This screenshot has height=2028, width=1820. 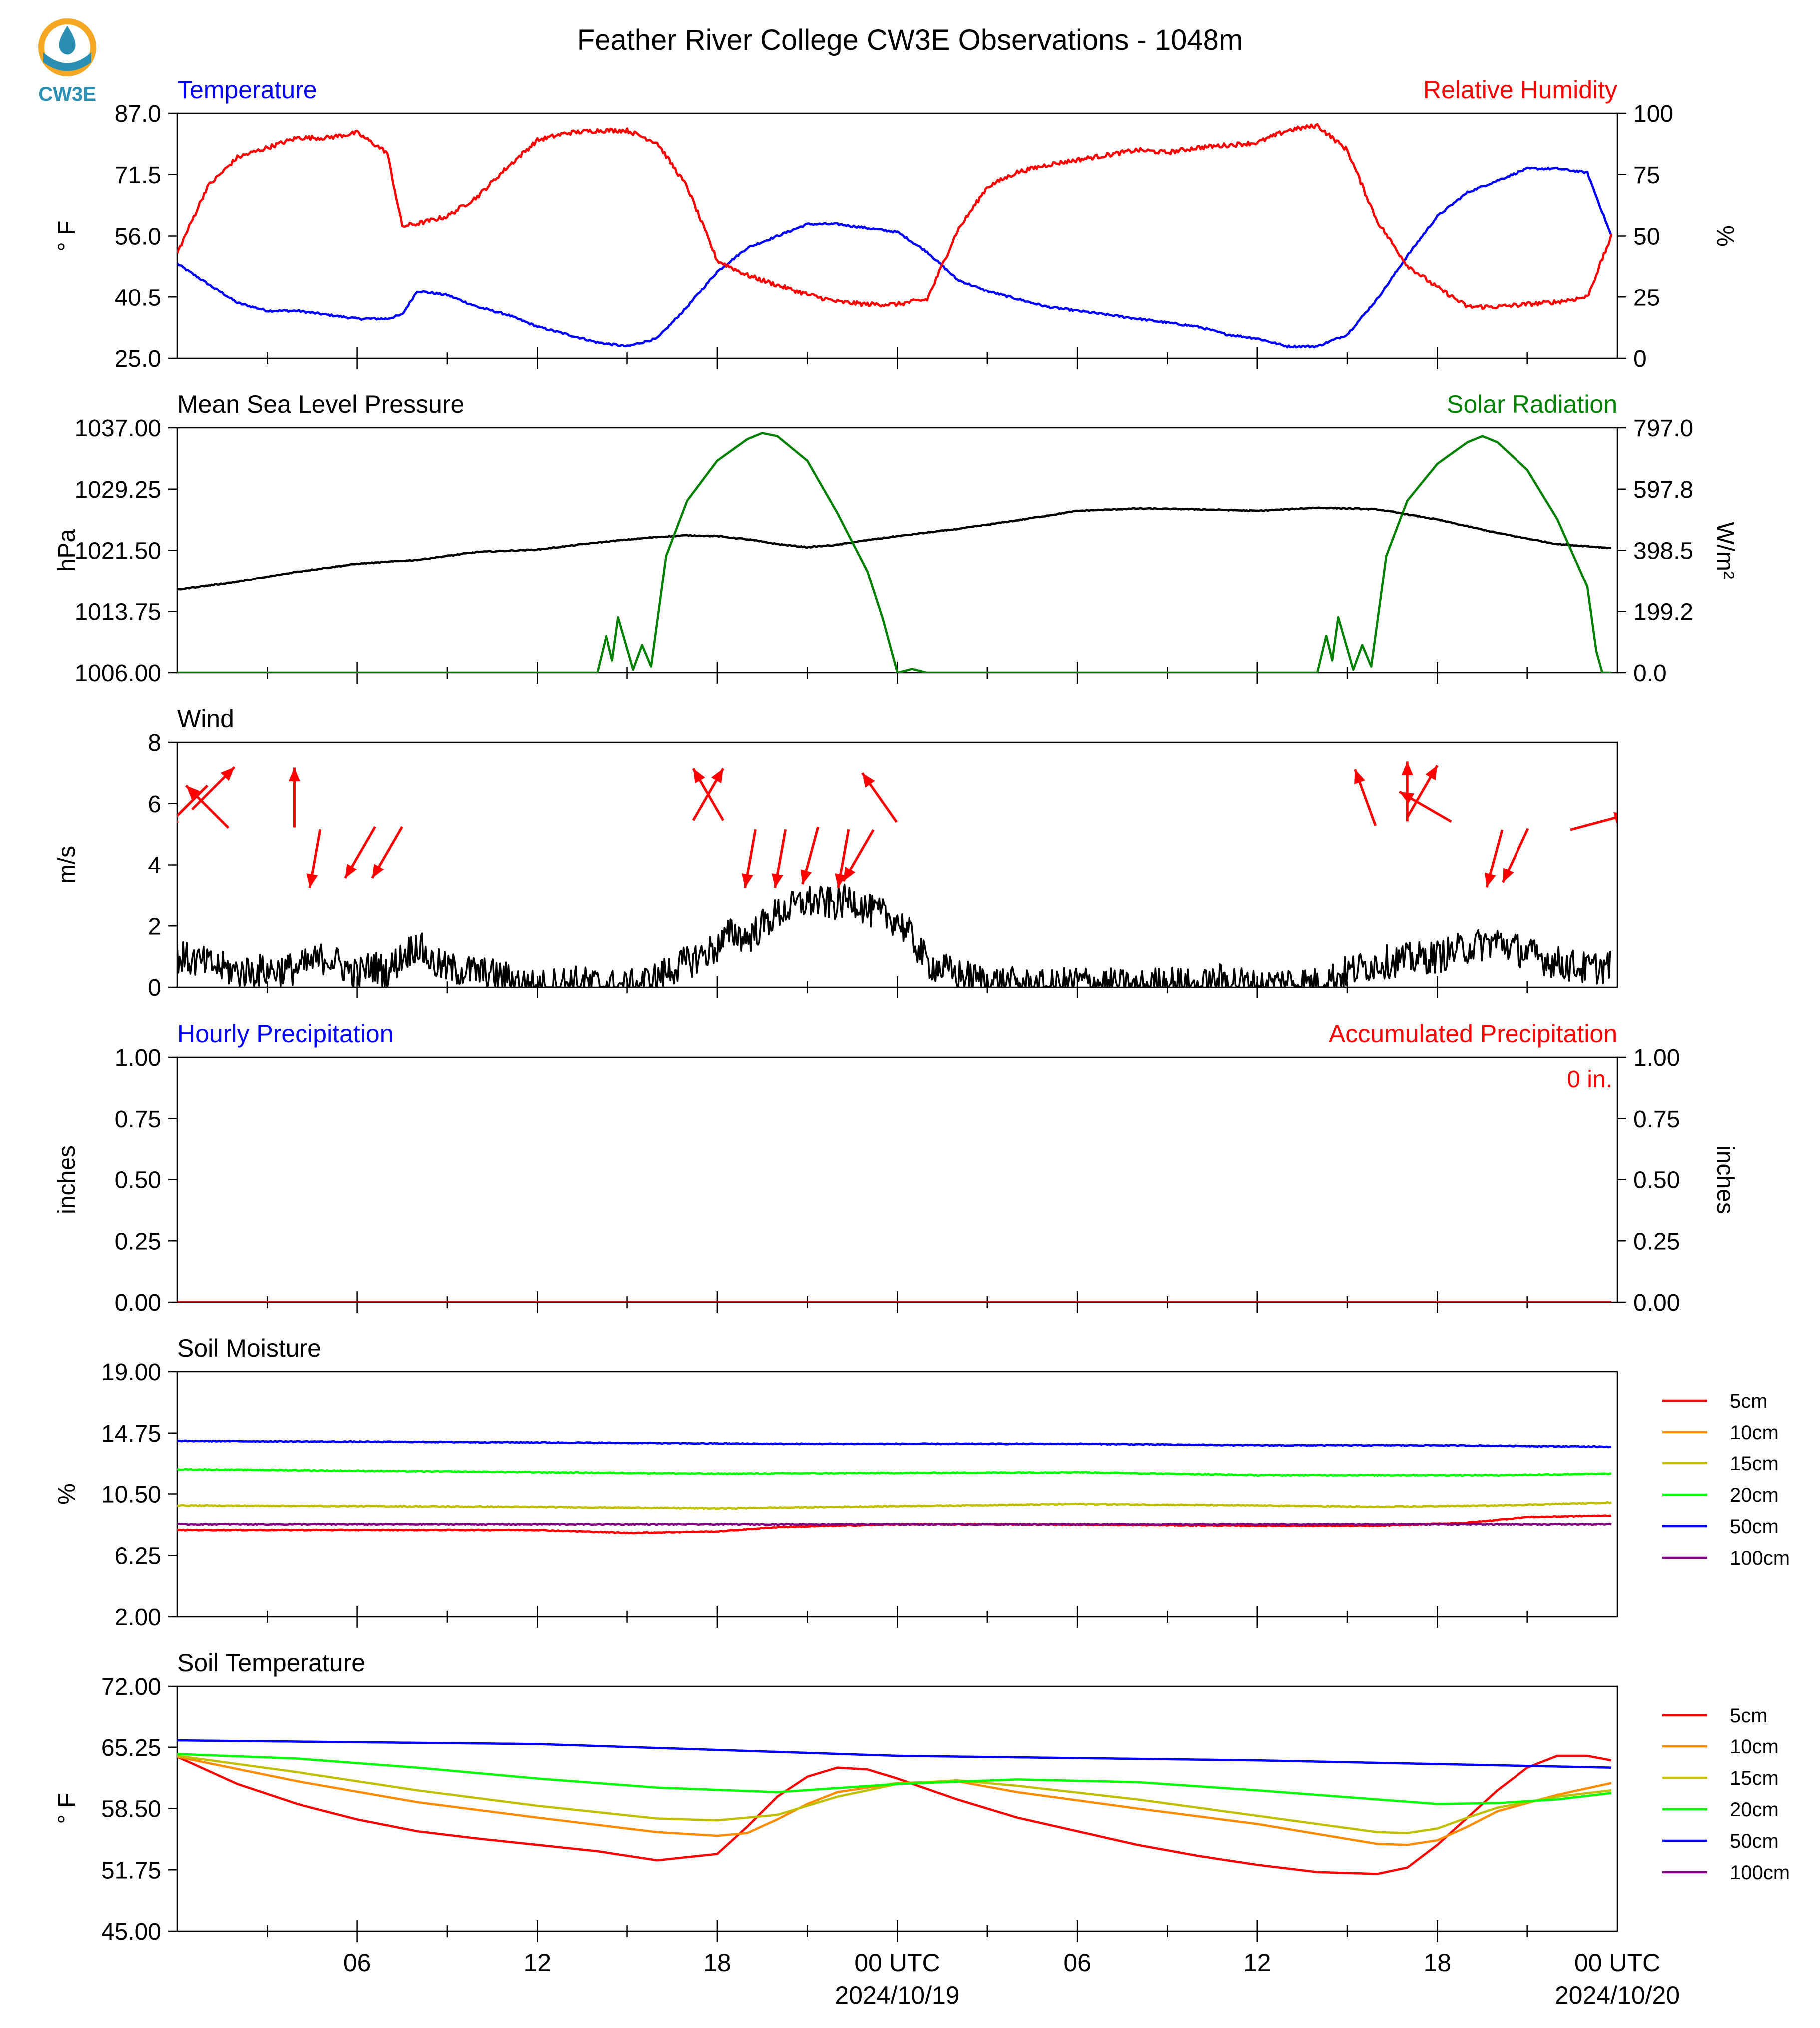 I want to click on series-line-temperature, so click(x=895, y=257).